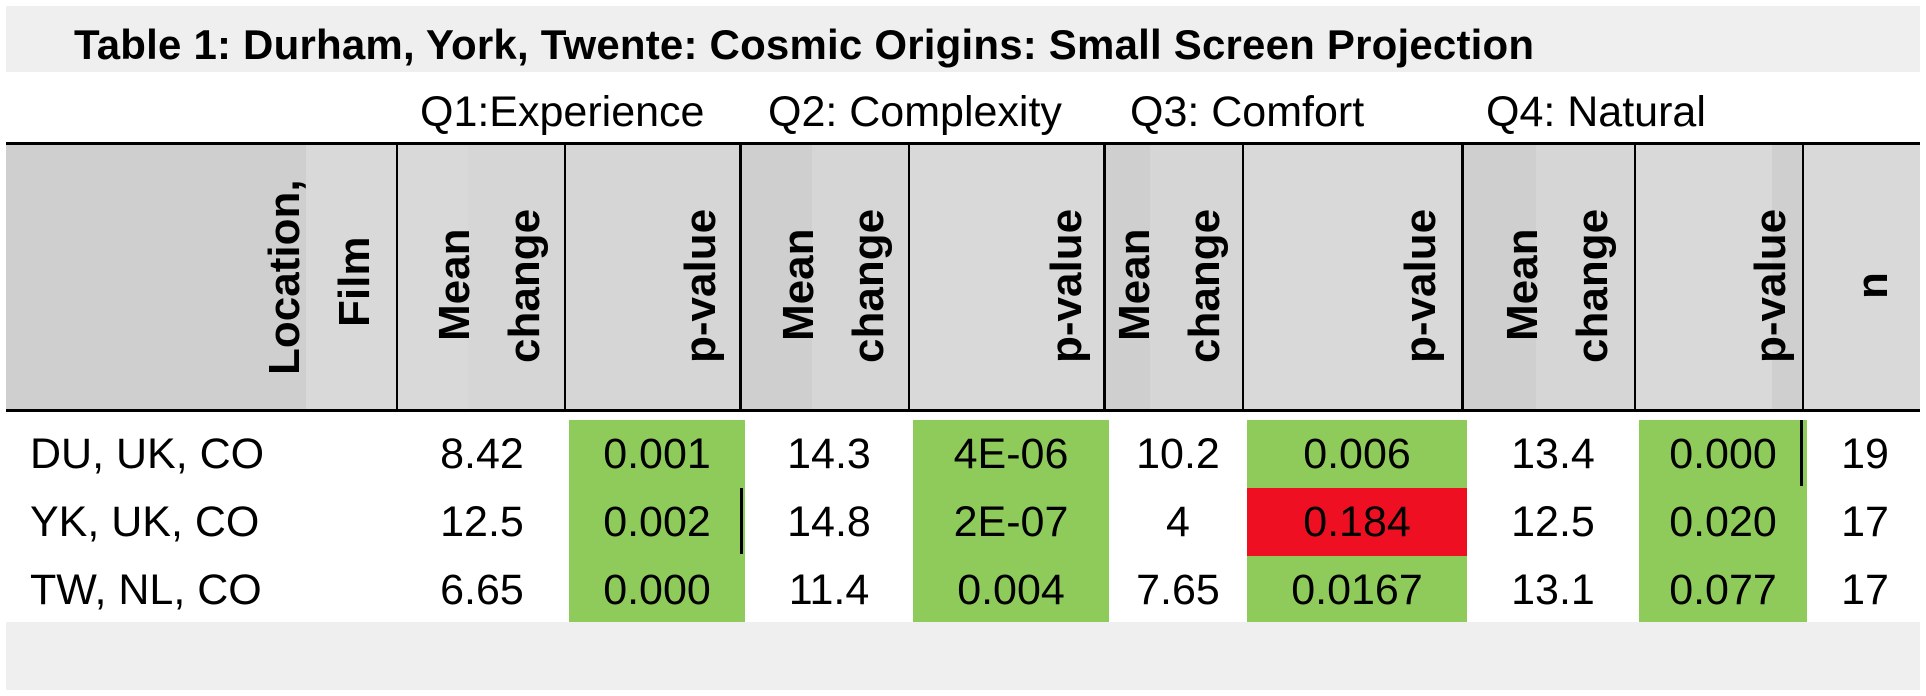  Describe the element at coordinates (829, 522) in the screenshot. I see `cell-q2-mean: 14.8` at that location.